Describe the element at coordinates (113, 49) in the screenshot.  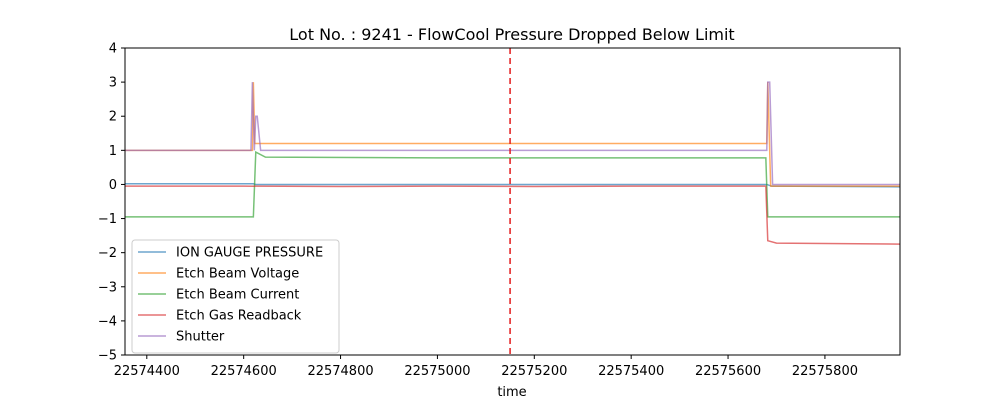
I see `y-tick-label: 4` at that location.